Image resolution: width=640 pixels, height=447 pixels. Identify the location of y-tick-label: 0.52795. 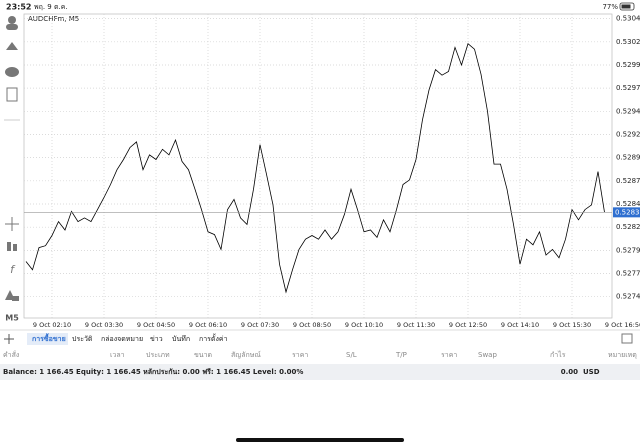
(628, 250).